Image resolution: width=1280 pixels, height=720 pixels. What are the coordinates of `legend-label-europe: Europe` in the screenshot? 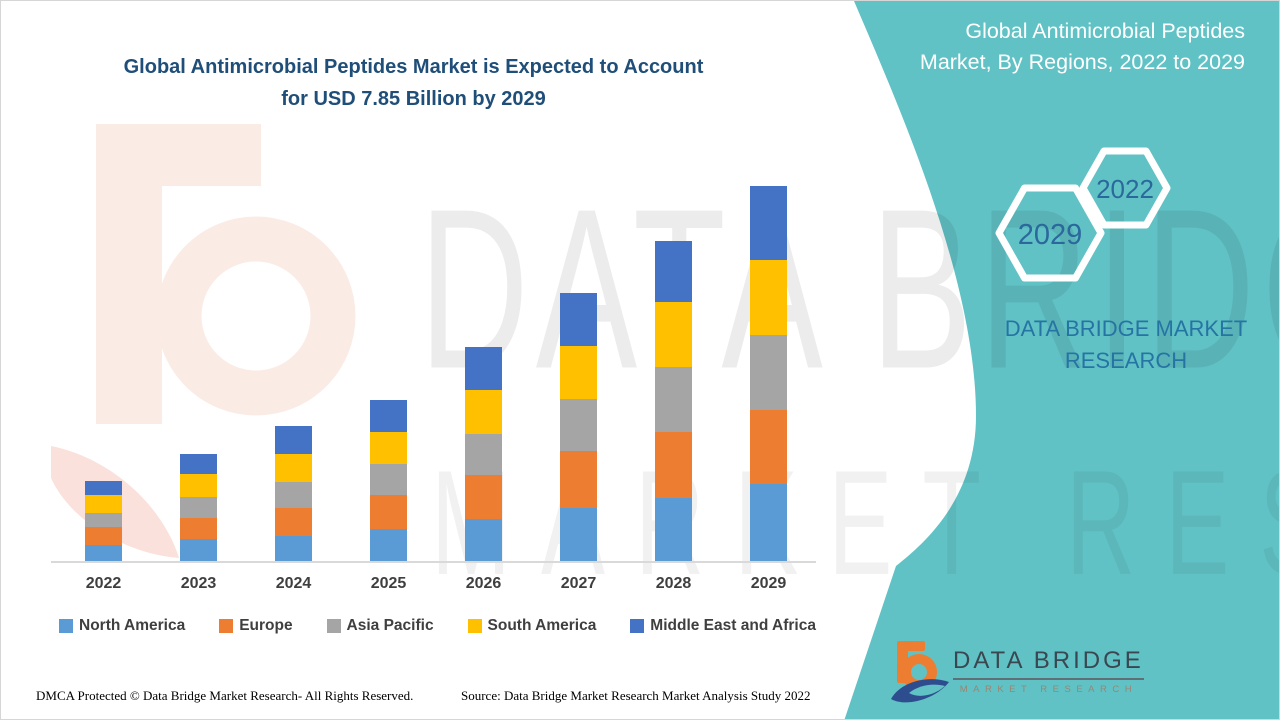 It's located at (266, 625).